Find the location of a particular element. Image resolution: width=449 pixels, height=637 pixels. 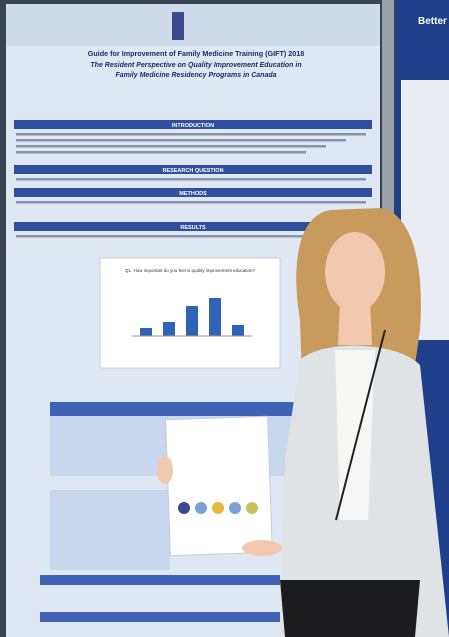

section-title: INTRODUCTION is located at coordinates (193, 126).